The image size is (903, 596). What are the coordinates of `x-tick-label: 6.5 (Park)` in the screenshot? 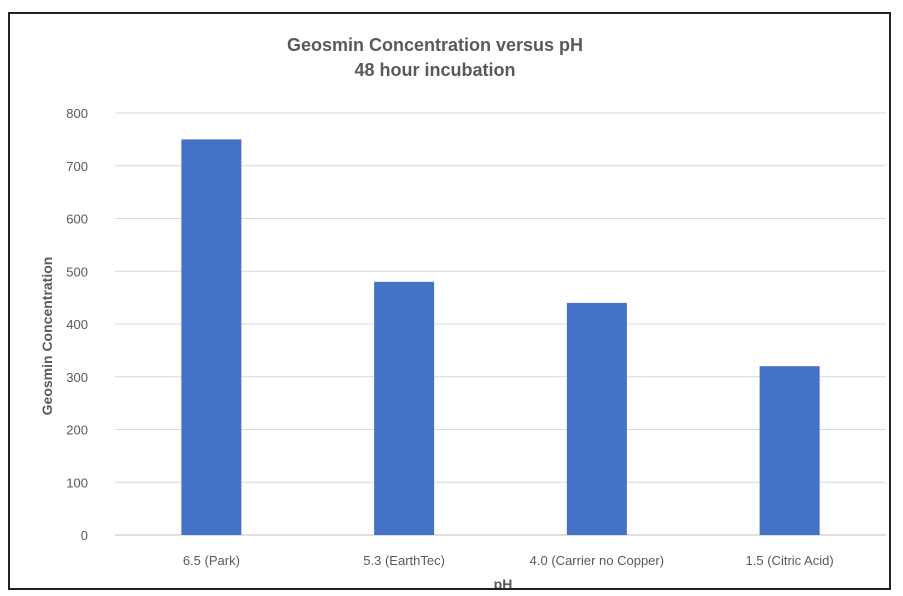 It's located at (211, 560).